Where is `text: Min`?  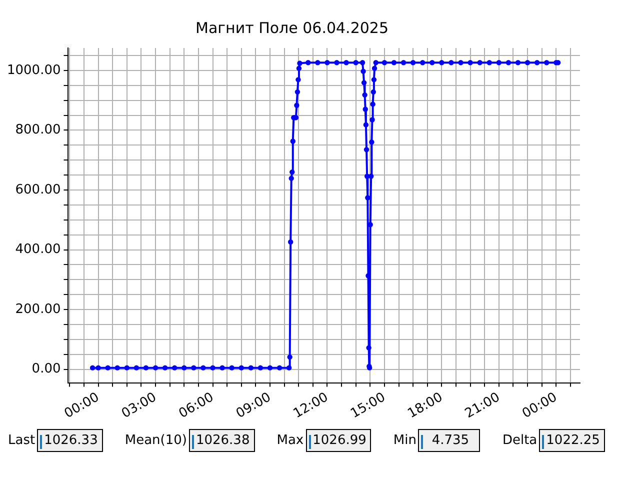
text: Min is located at coordinates (404, 440).